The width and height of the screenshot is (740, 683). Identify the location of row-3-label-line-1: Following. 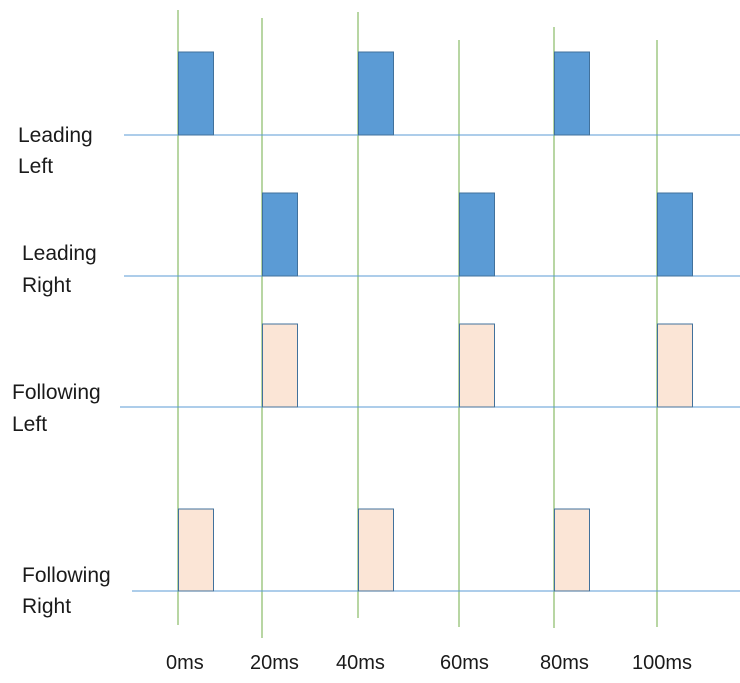
(66, 575).